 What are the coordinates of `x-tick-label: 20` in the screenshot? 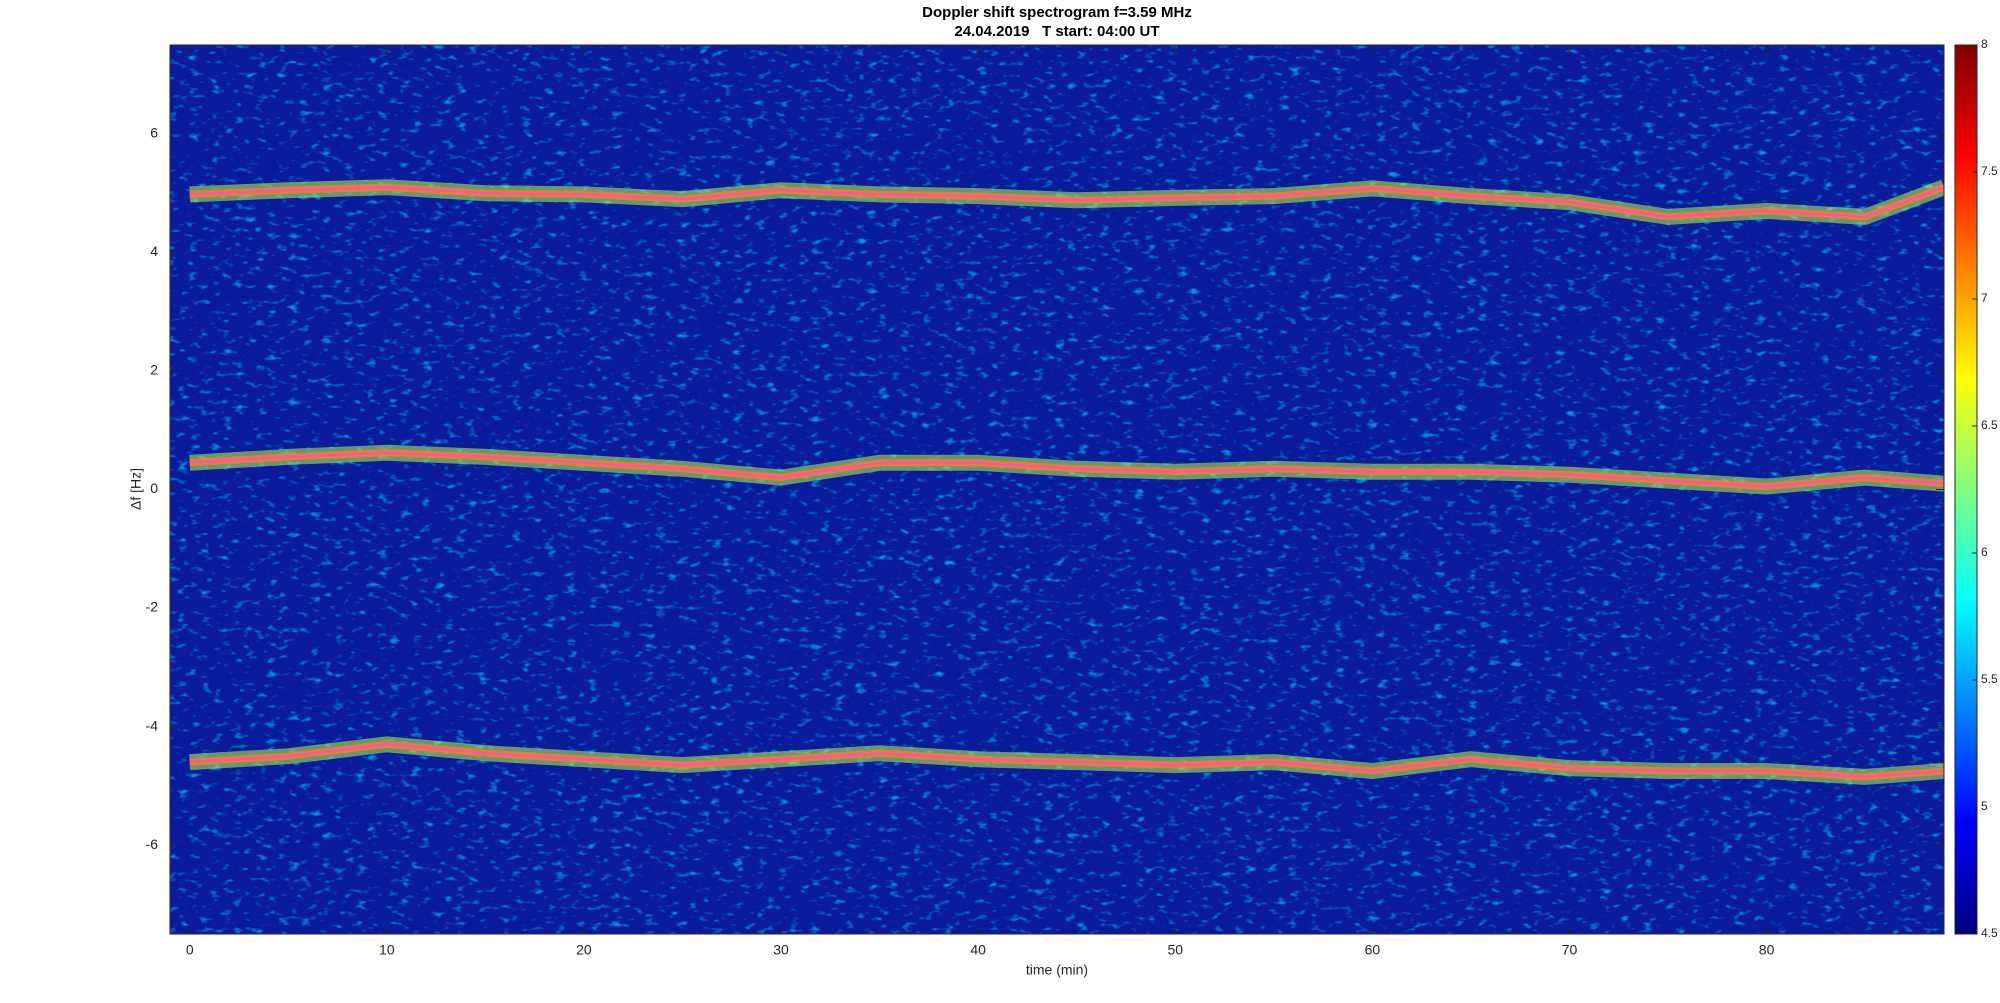 It's located at (584, 950).